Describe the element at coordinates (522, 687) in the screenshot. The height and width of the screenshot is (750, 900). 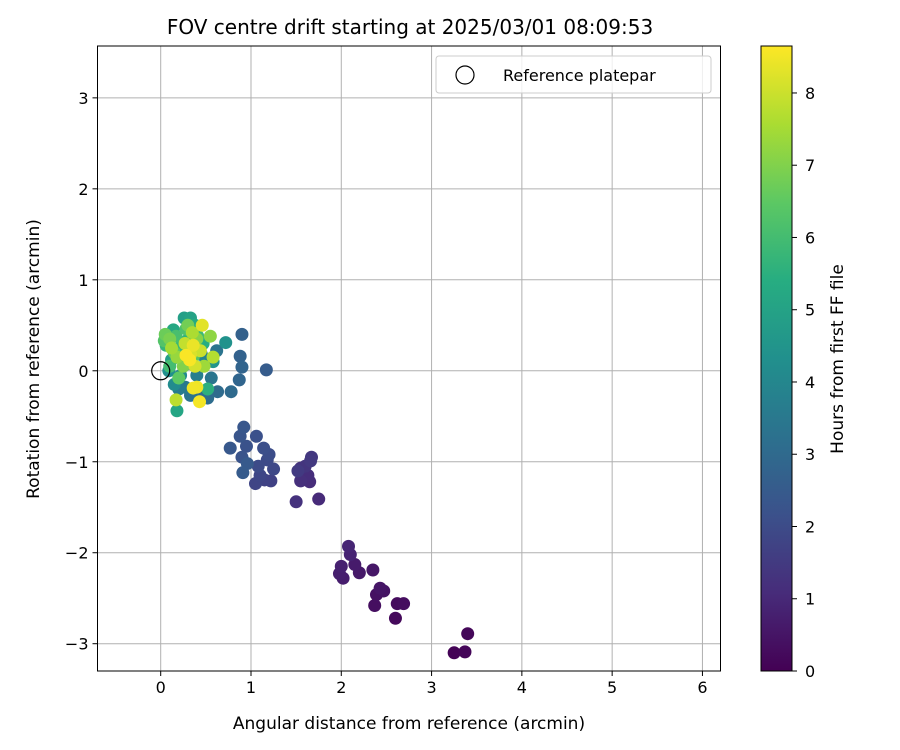
I see `x-tick-label: 4` at that location.